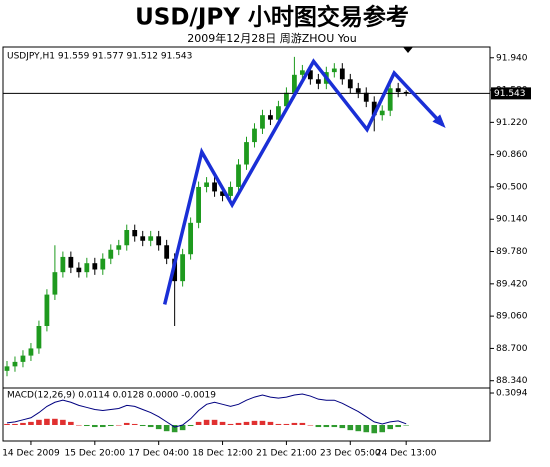  Describe the element at coordinates (512, 394) in the screenshot. I see `y-tick-label: 0.3094` at that location.